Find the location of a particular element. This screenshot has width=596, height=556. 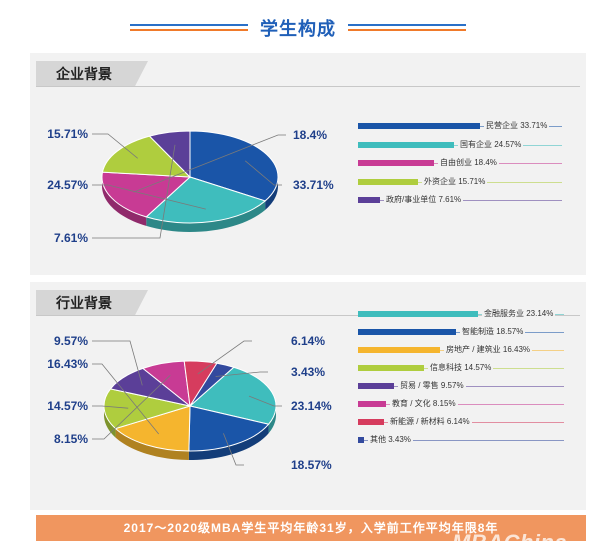

pct-label: 16.43% is located at coordinates (67, 364).